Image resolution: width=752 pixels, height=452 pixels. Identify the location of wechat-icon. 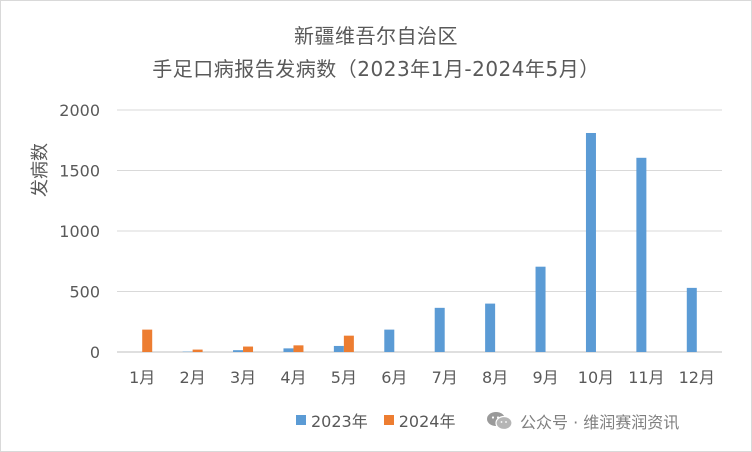
(500, 421).